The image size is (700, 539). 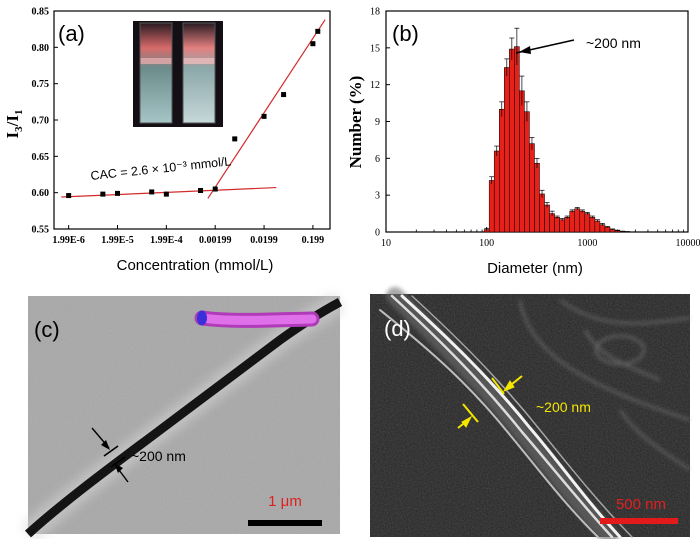 What do you see at coordinates (375, 85) in the screenshot?
I see `panel-b-y-tick-label: 12` at bounding box center [375, 85].